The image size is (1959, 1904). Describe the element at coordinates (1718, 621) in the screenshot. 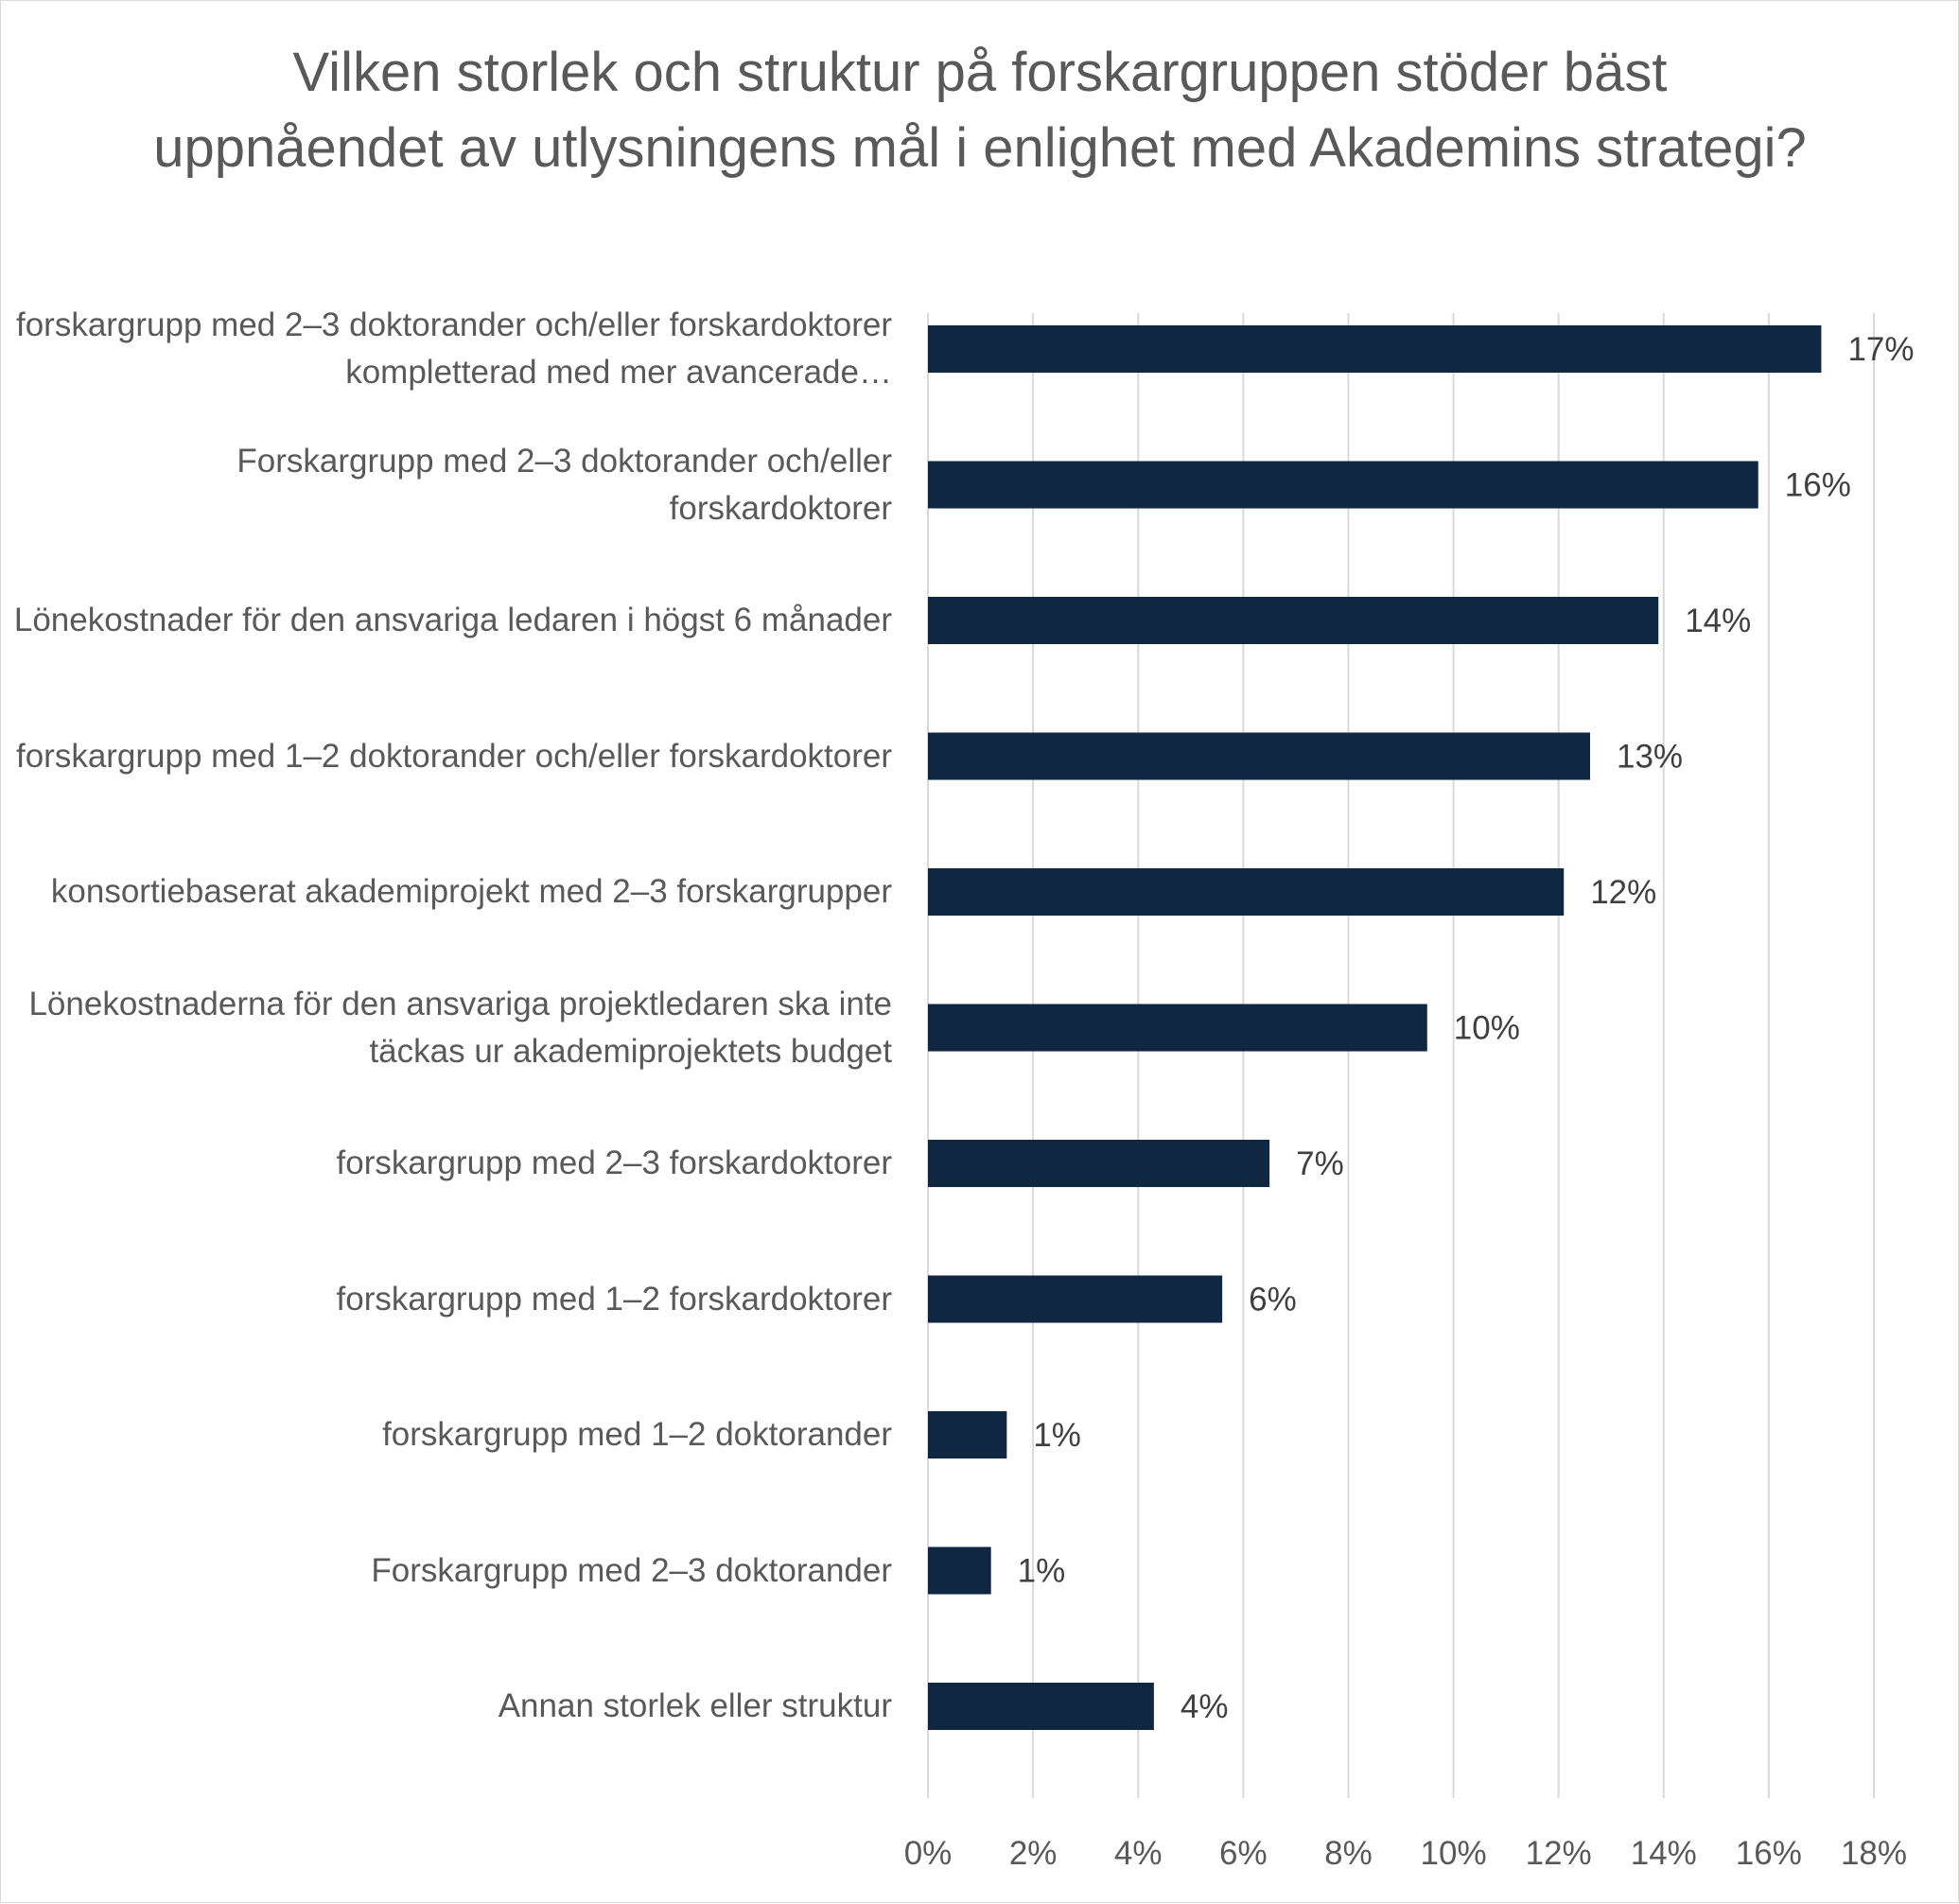

I see `data-label: 14%` at that location.